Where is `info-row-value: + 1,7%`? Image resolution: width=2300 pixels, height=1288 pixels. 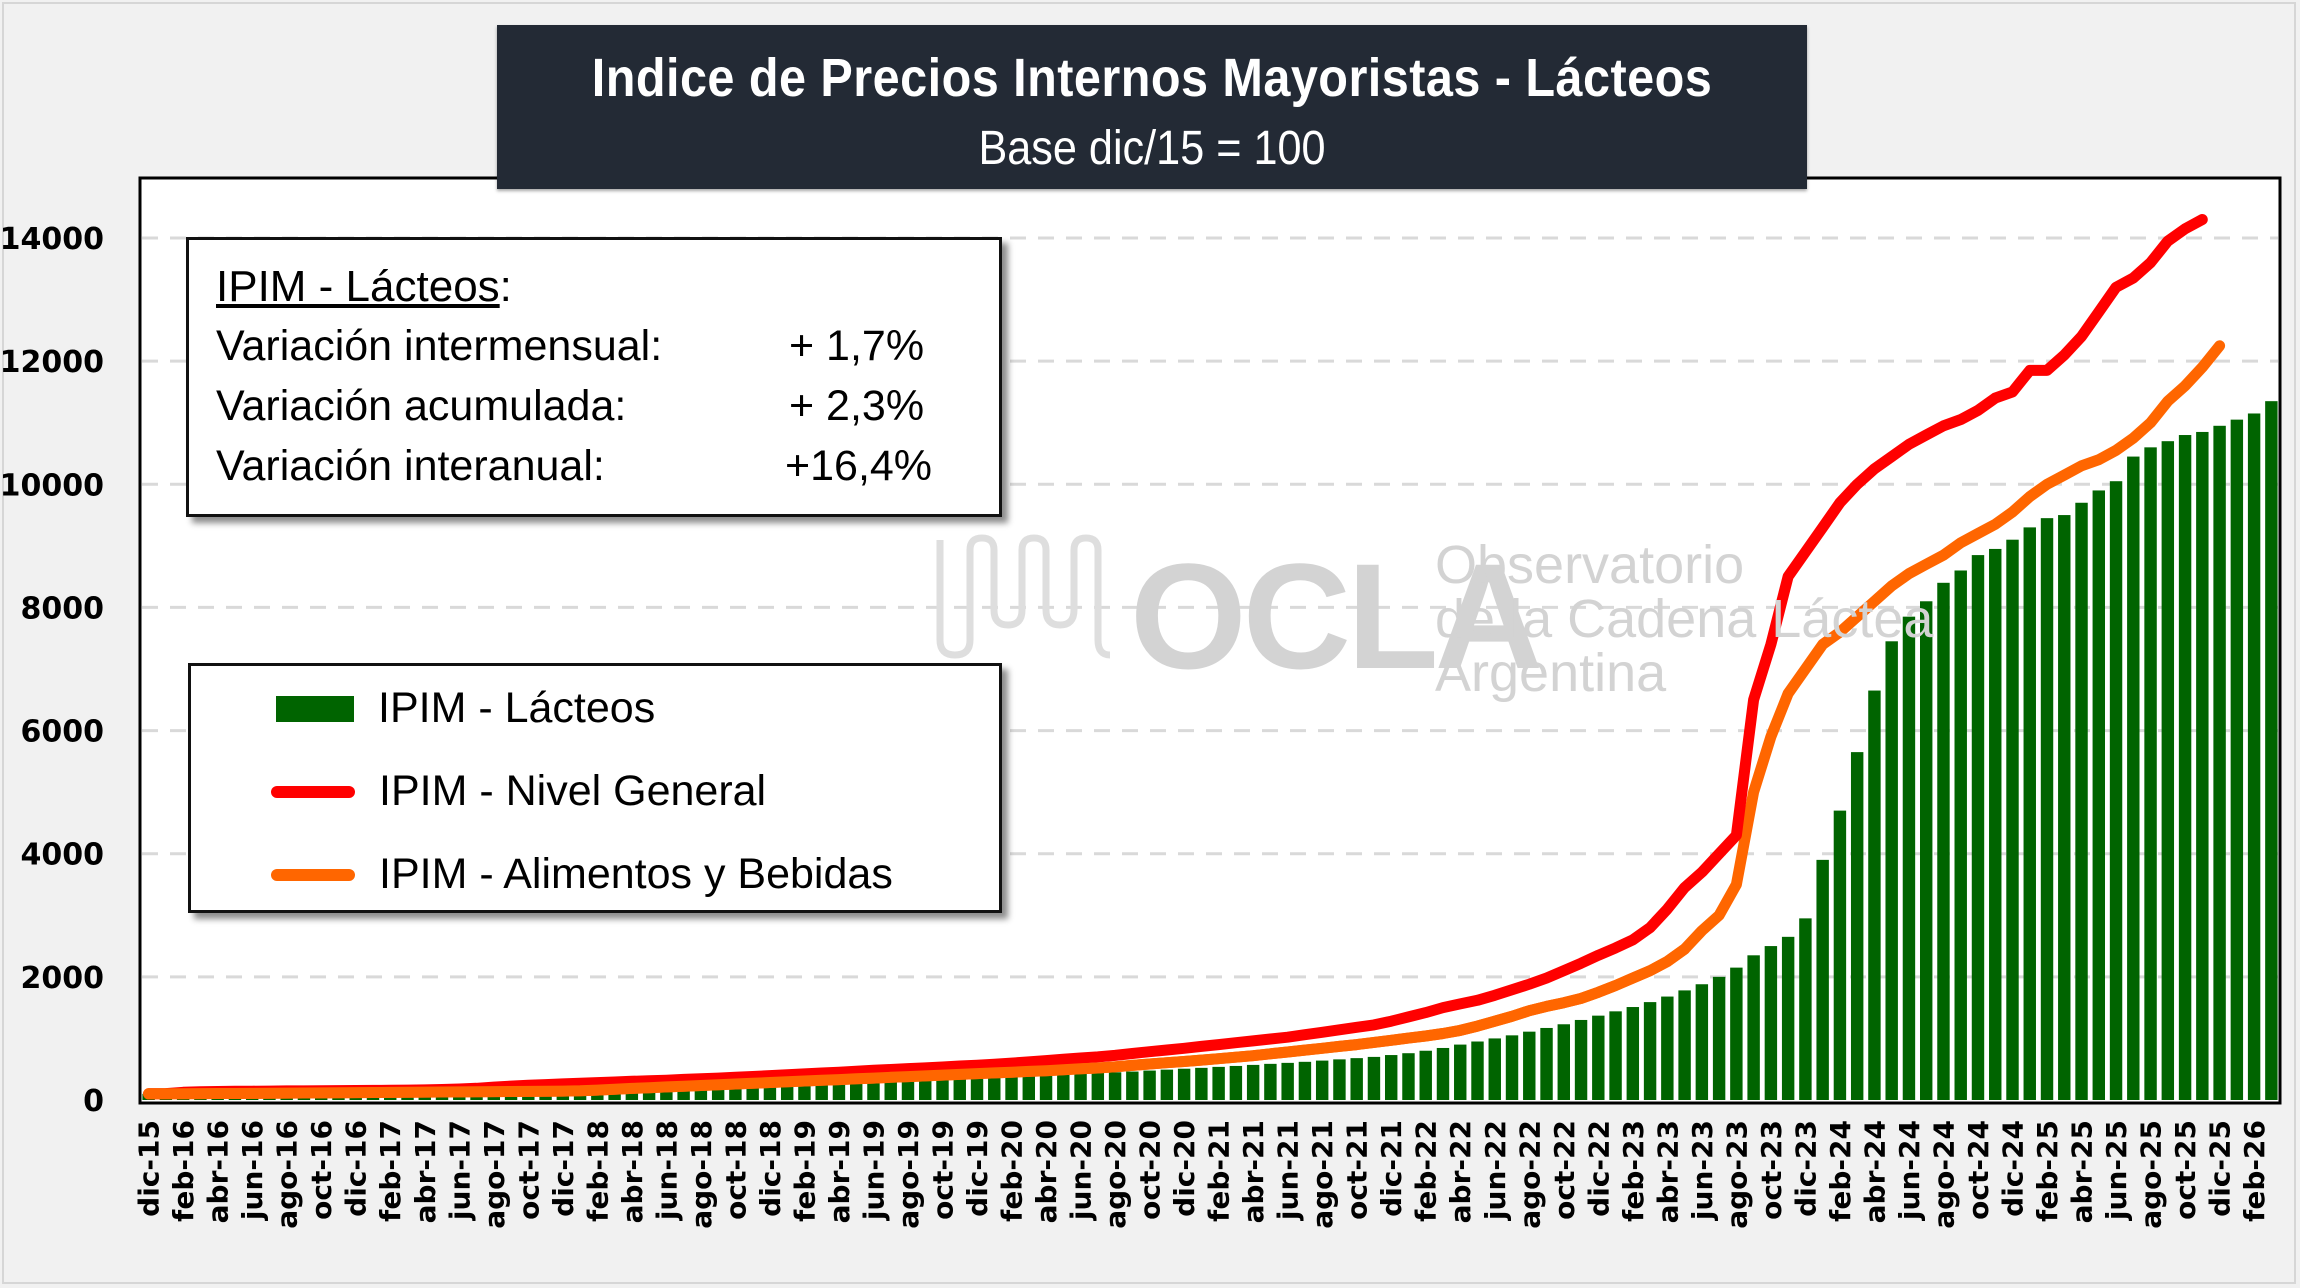
info-row-value: + 1,7% is located at coordinates (857, 346).